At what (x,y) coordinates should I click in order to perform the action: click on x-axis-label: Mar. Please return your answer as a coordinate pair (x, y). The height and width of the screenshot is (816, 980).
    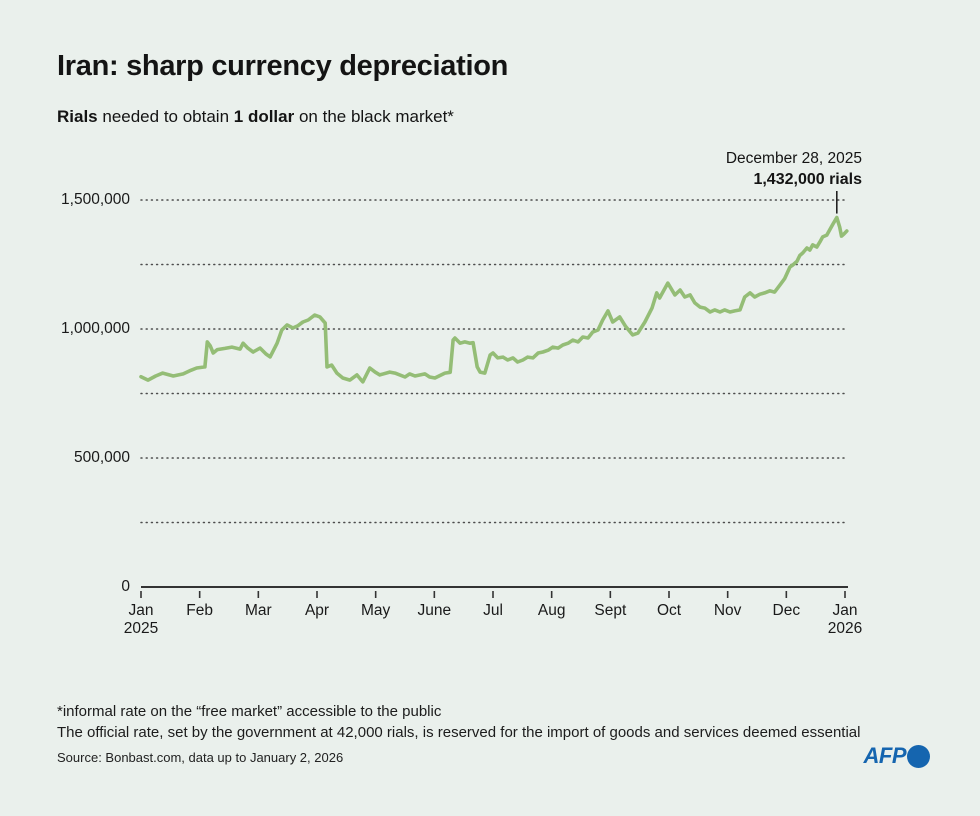
    Looking at the image, I should click on (258, 610).